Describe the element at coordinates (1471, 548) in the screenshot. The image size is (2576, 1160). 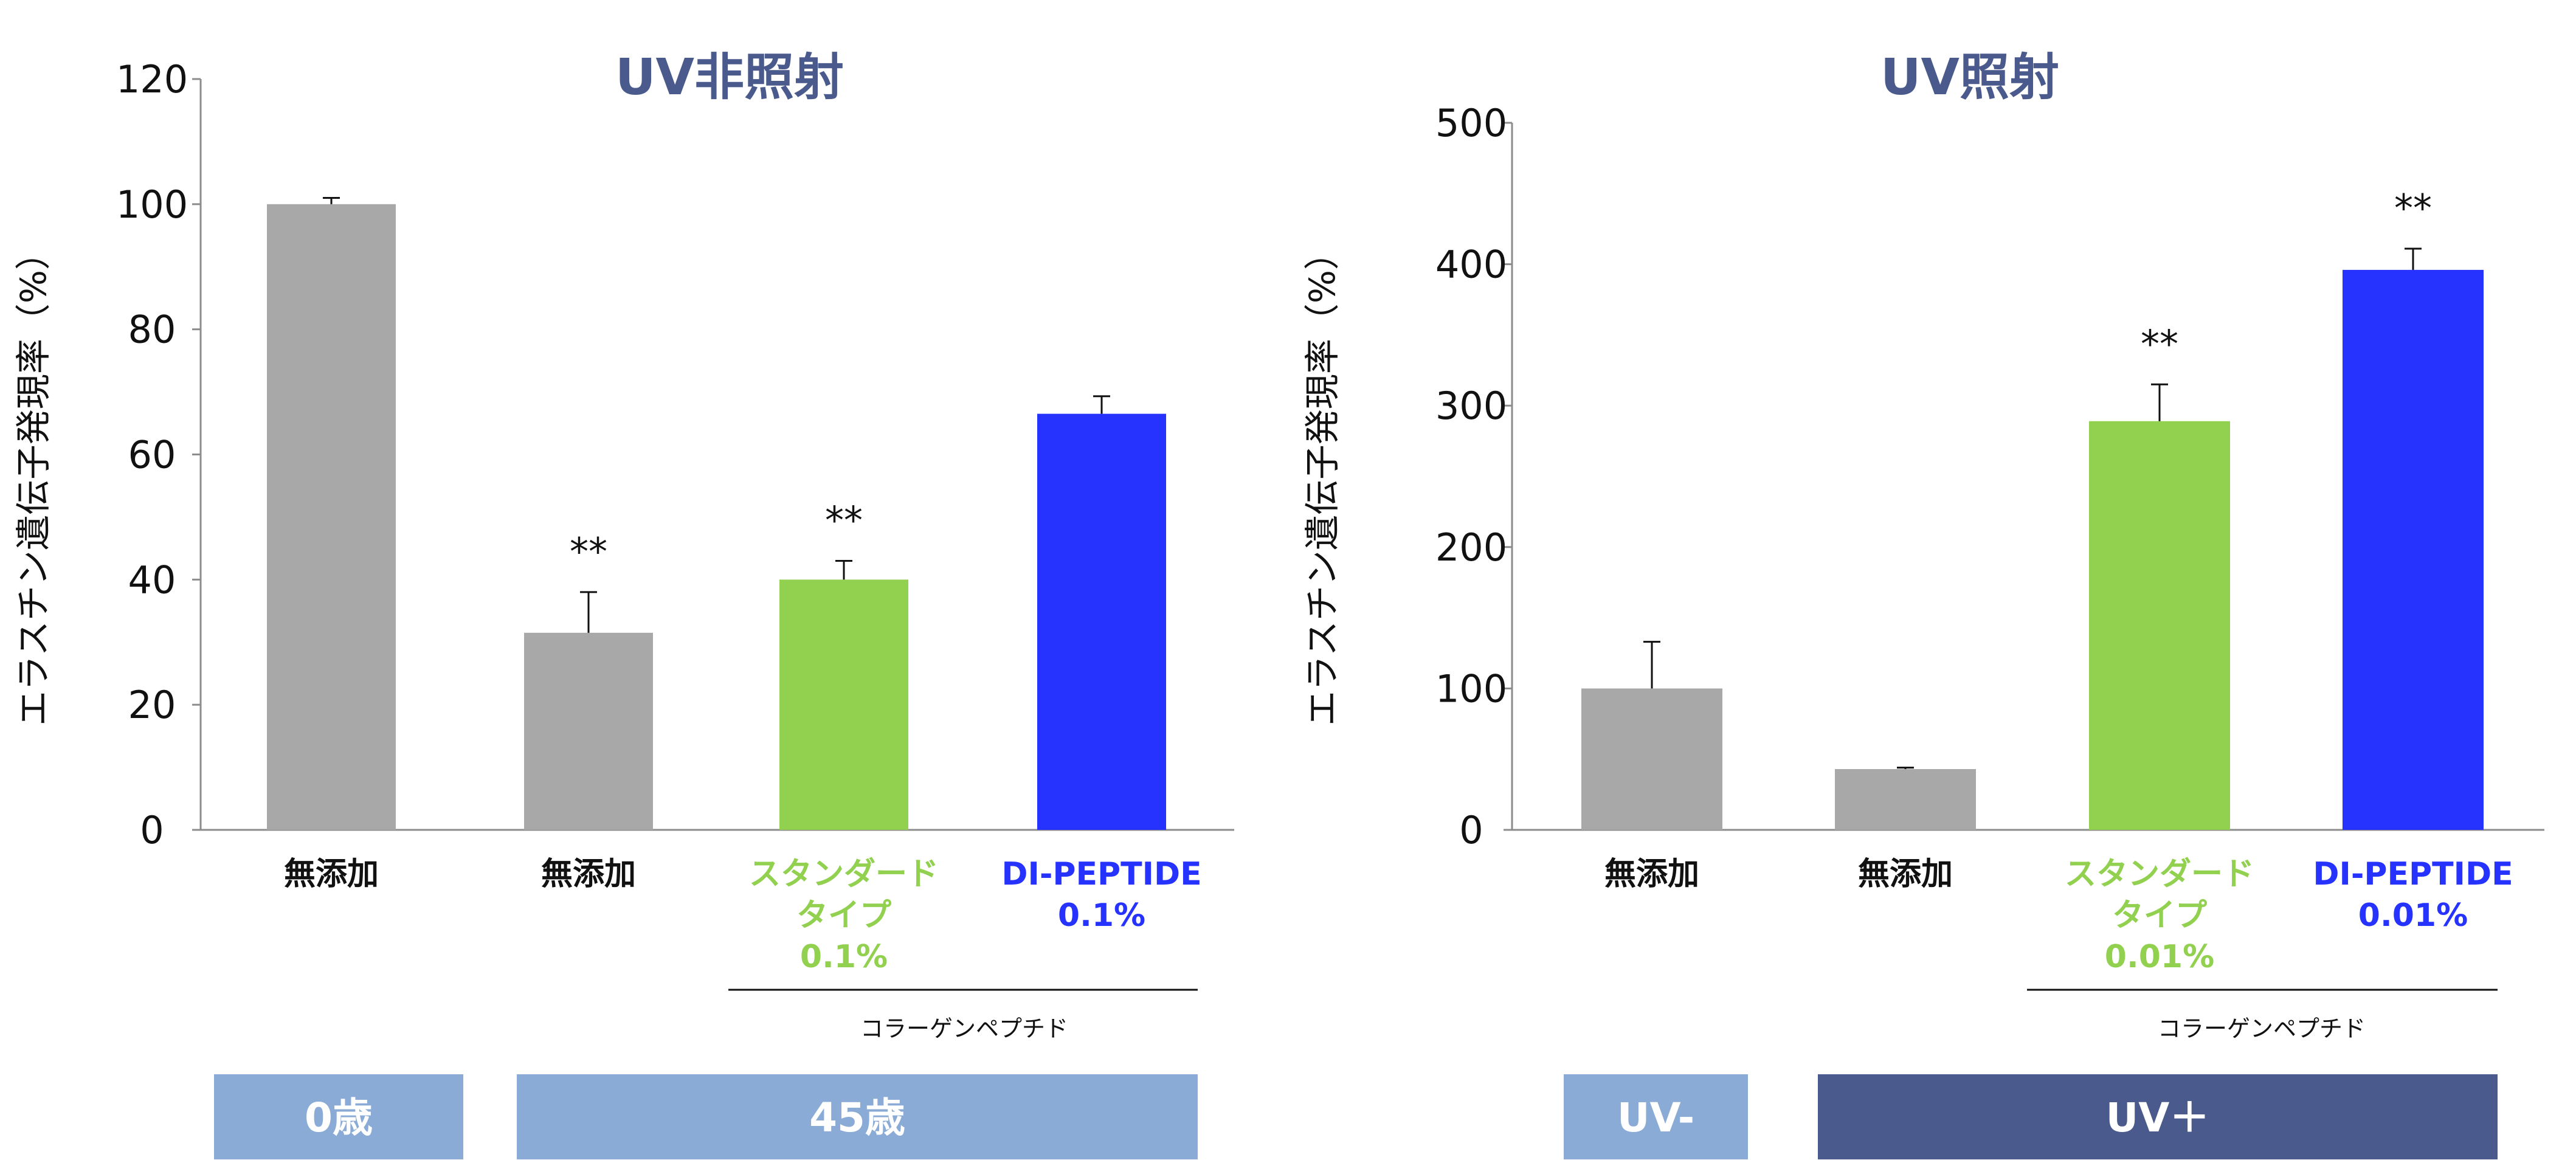
I see `y-tick-label: 200` at that location.